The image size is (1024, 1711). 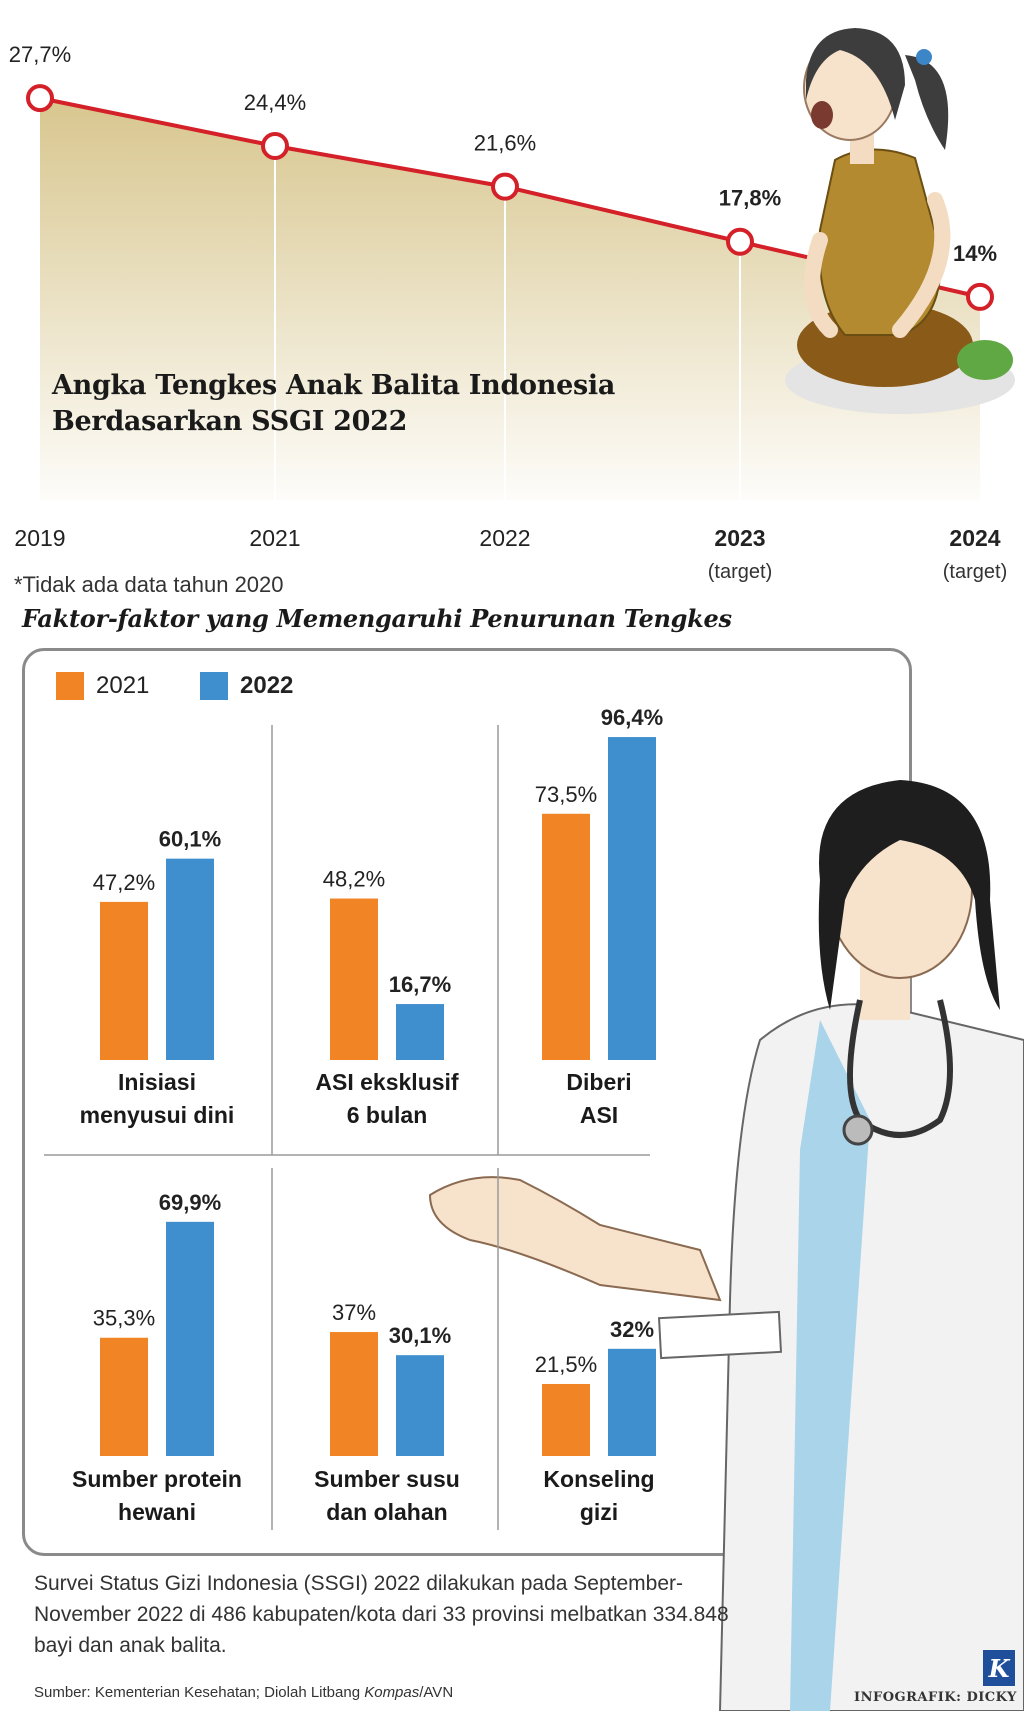 I want to click on category-label: Inisiasi, so click(x=157, y=1082).